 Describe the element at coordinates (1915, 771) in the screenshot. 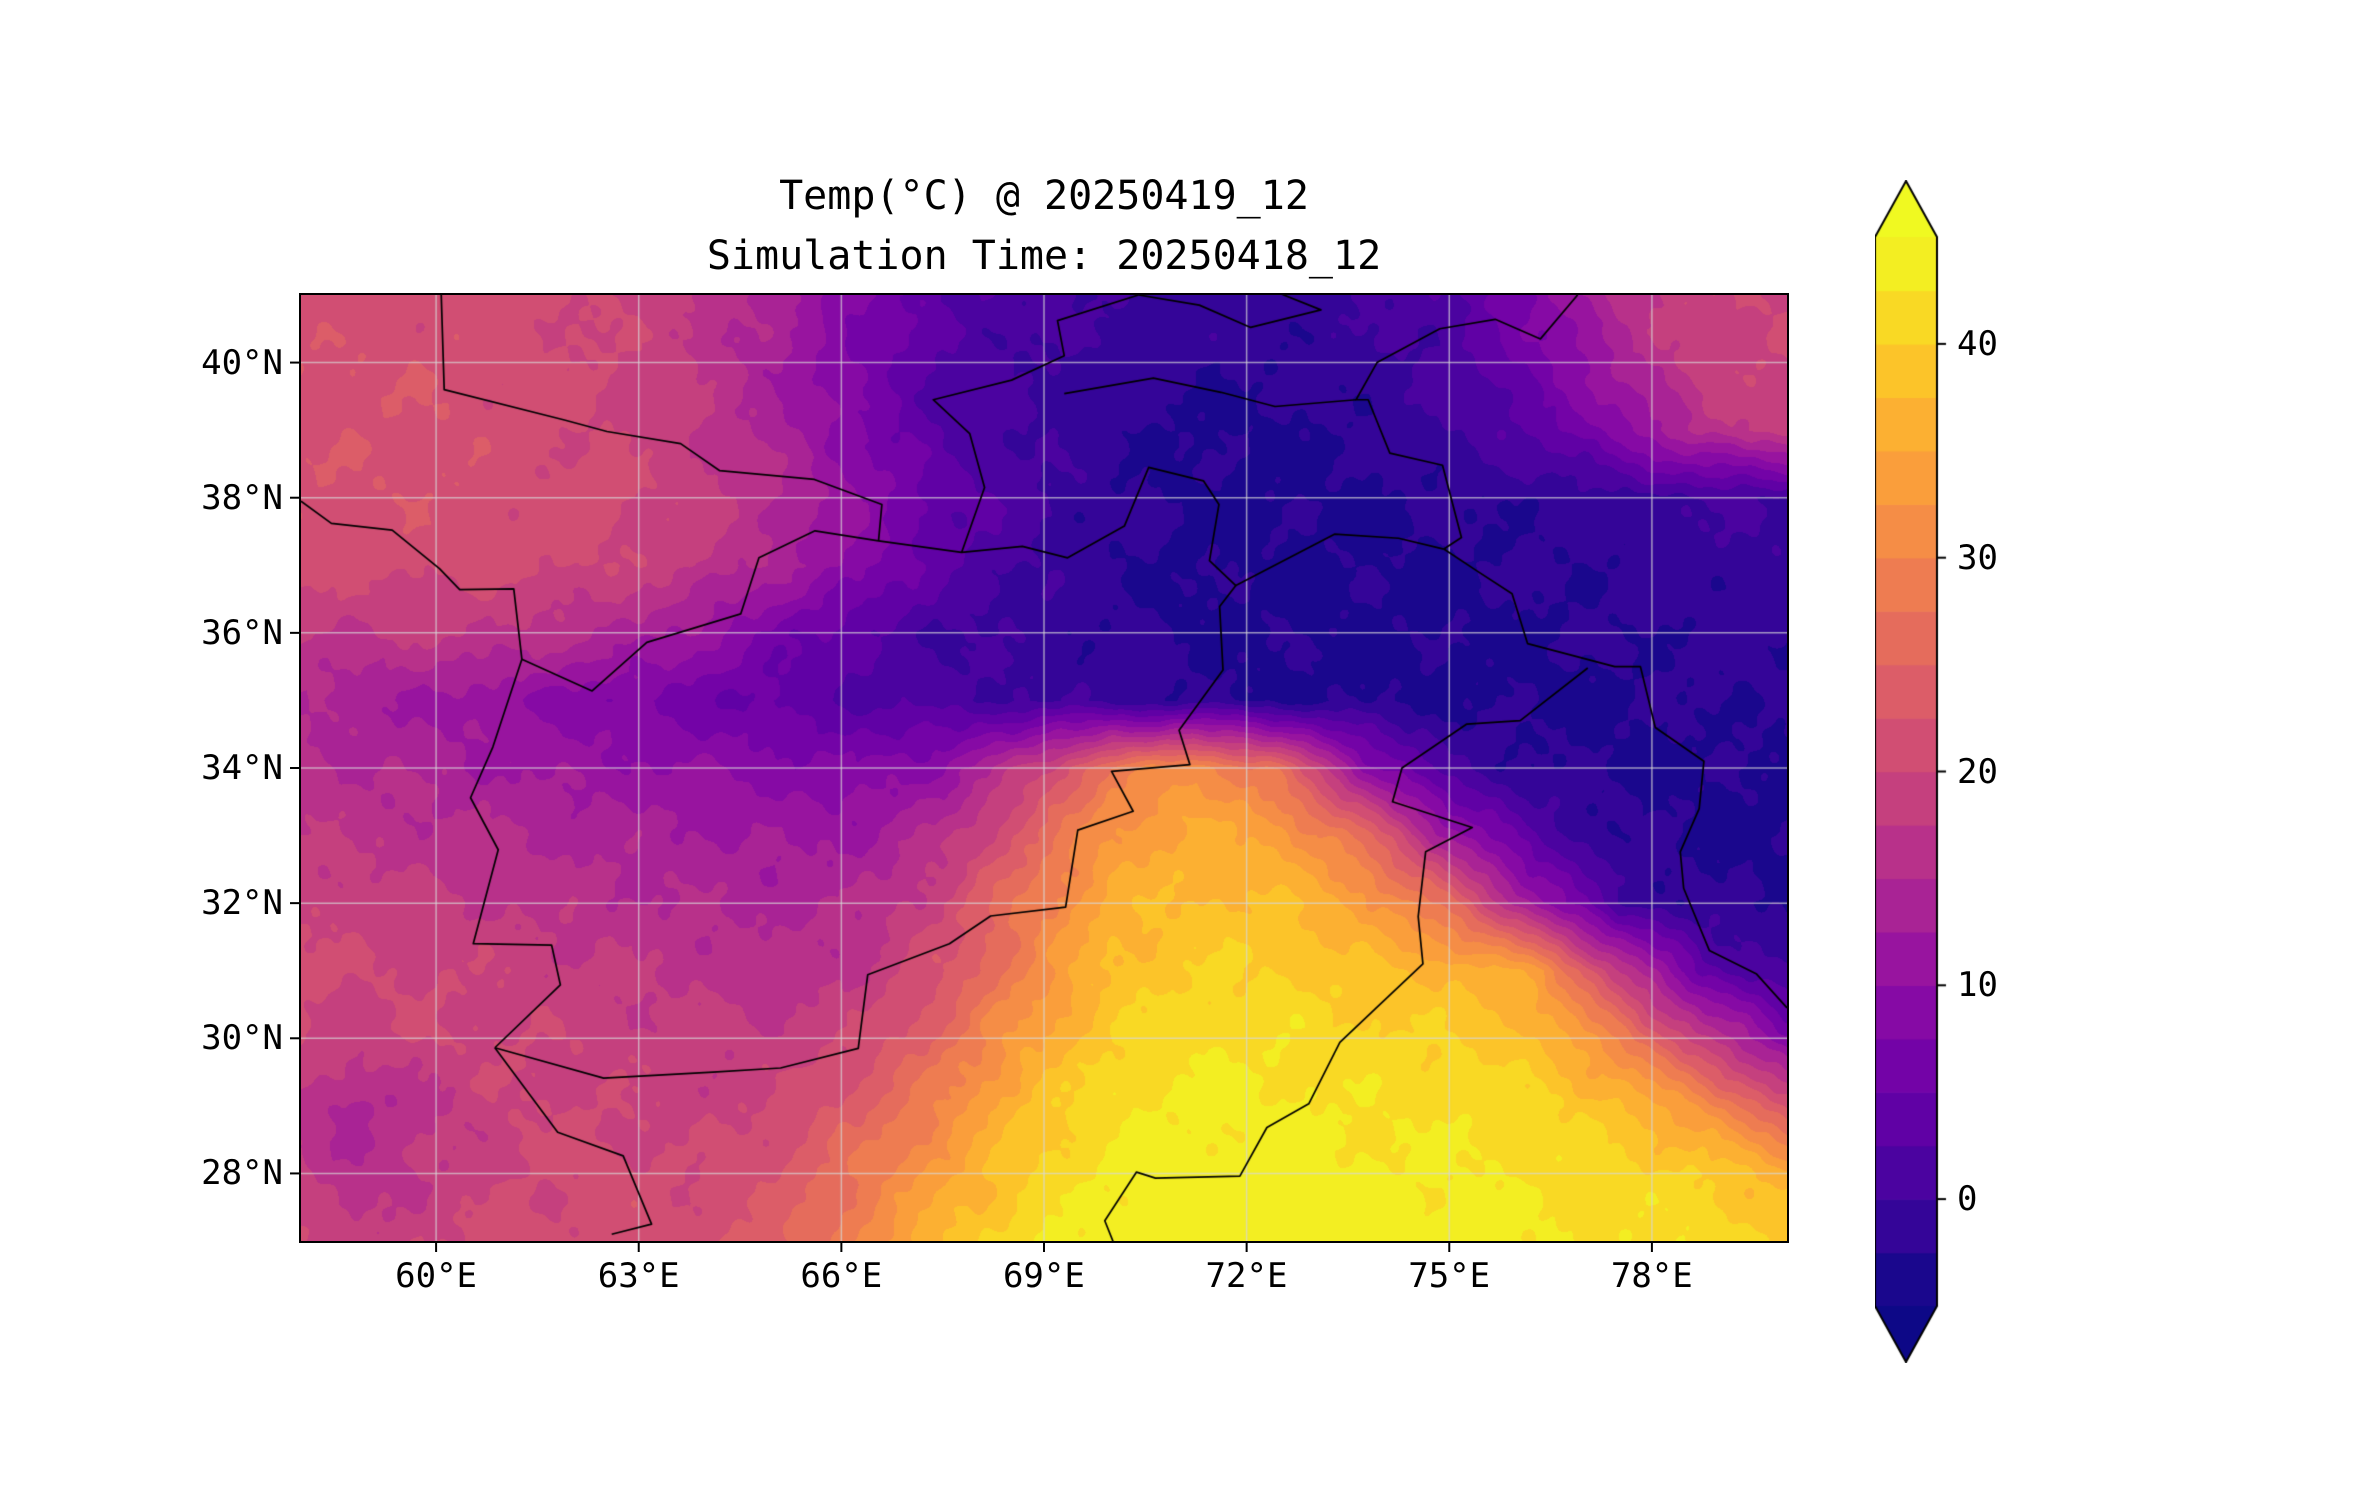

I see `colorbar` at that location.